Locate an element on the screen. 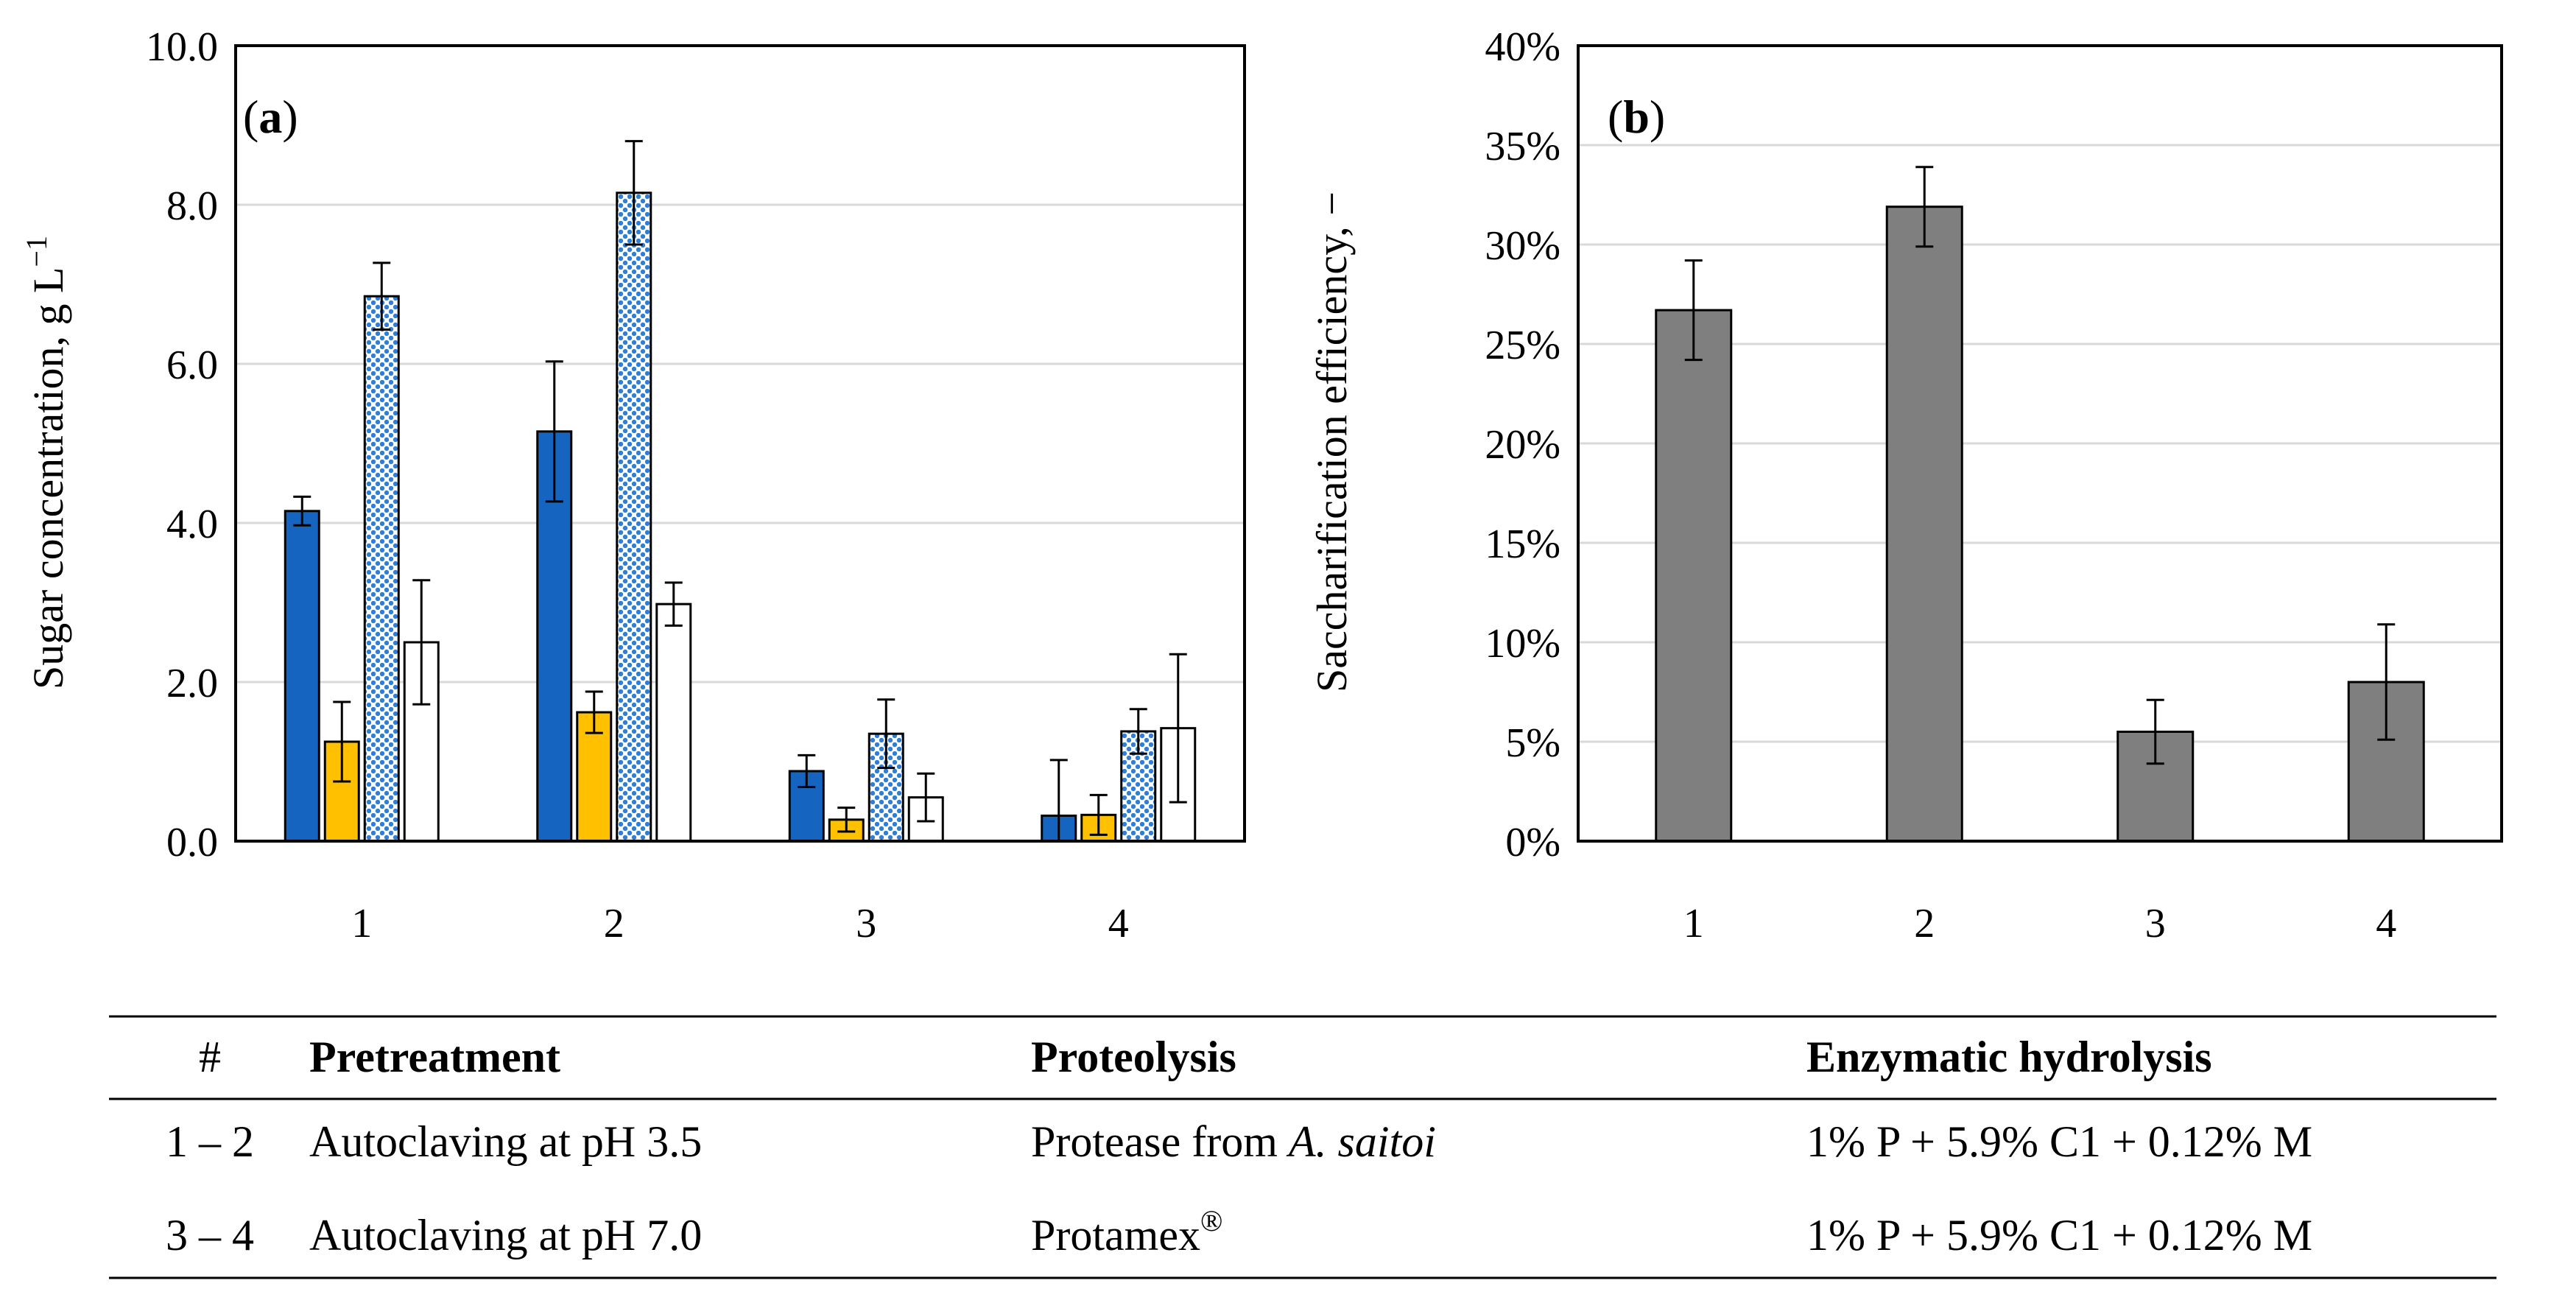 This screenshot has height=1300, width=2576. table-row-1-pretreatment: Autoclaving at pH 3.5 is located at coordinates (505, 1141).